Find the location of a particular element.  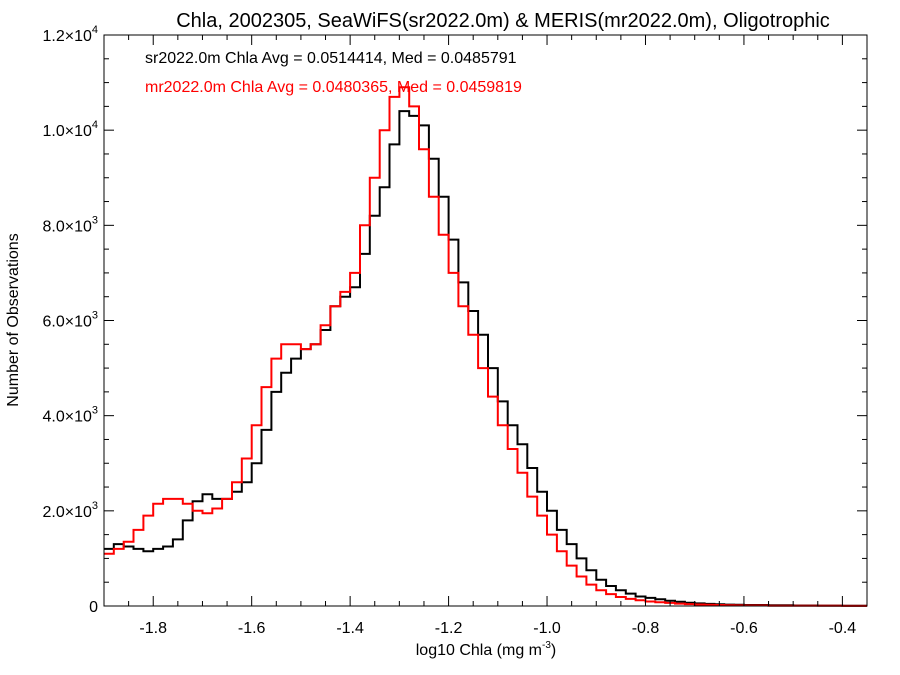

y-axis-label: Number of Observations is located at coordinates (13, 319).